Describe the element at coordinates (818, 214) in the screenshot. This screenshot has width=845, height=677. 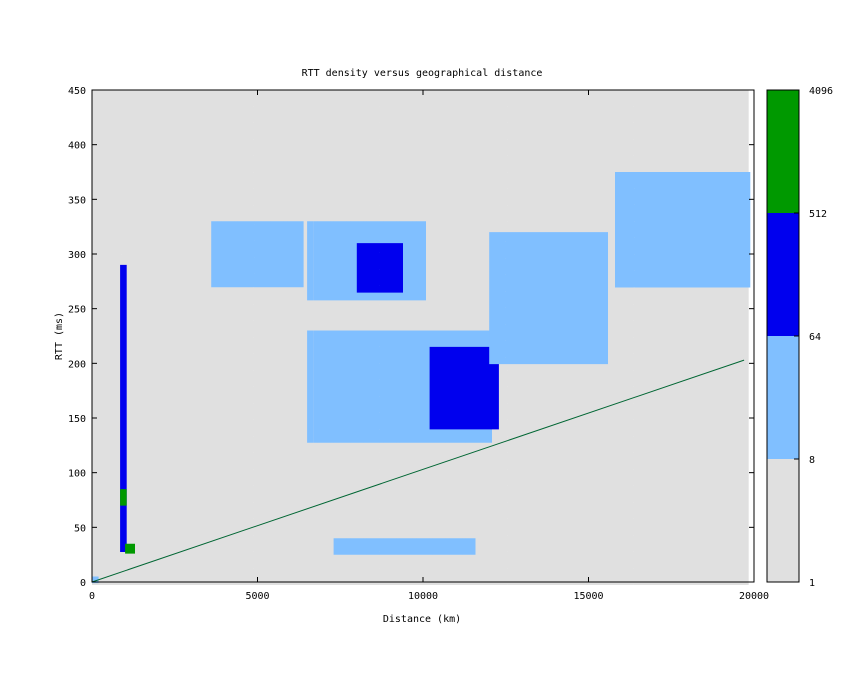
I see `colorbar-tick-label: 512` at that location.